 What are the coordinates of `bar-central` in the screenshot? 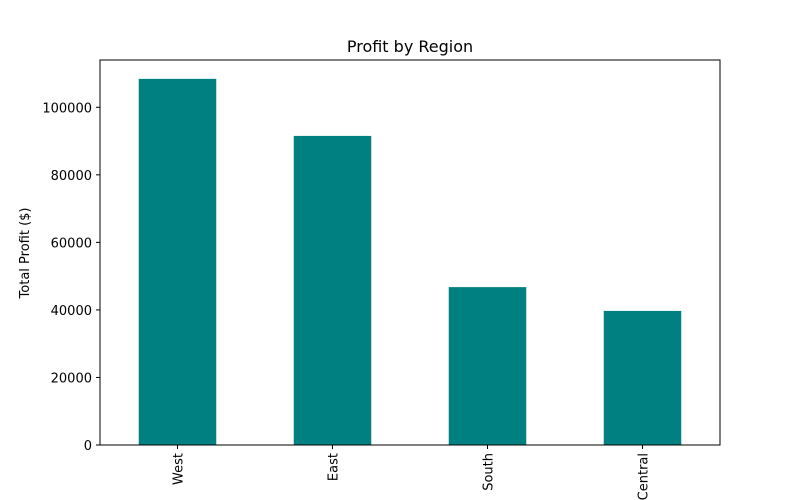 It's located at (642, 377).